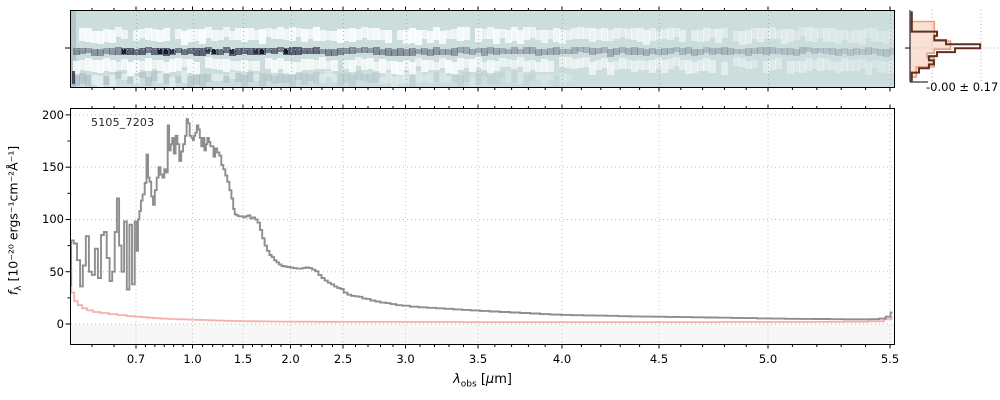 The image size is (1000, 400). I want to click on error-spectrum-line, so click(482, 295).